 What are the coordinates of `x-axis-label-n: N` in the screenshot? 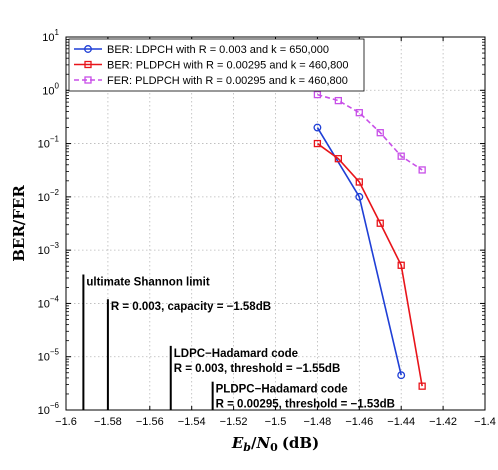 It's located at (263, 443).